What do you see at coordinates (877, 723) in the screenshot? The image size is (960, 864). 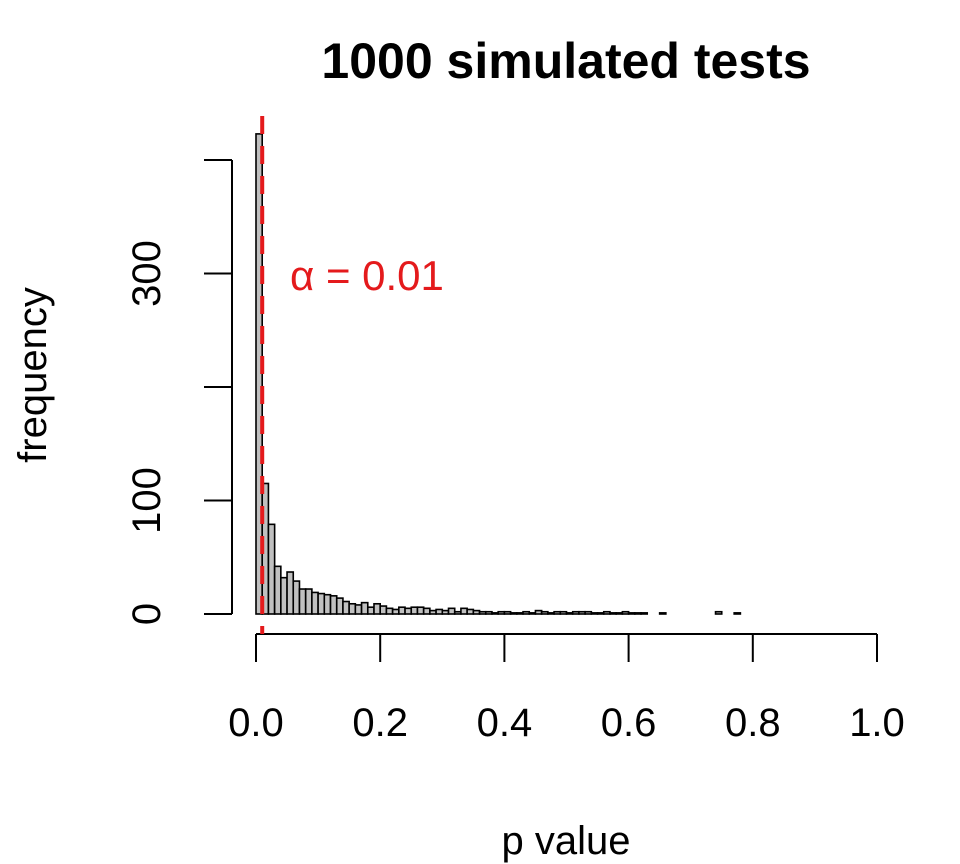 I see `x-tick-label: 1.0` at bounding box center [877, 723].